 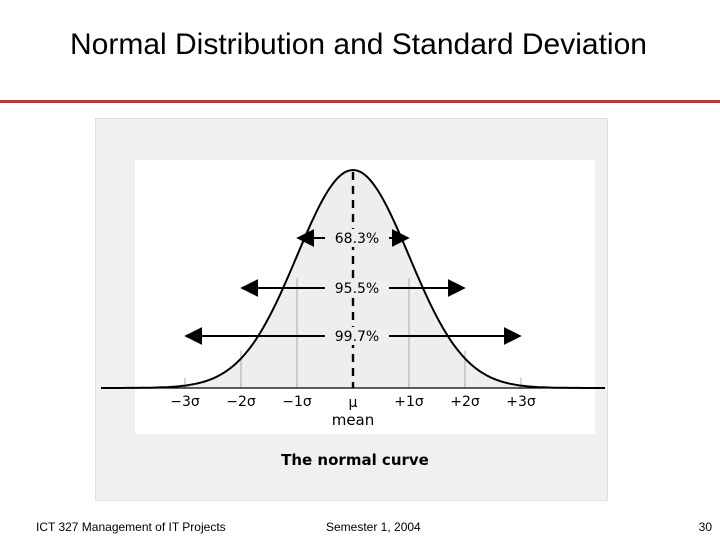 What do you see at coordinates (705, 527) in the screenshot?
I see `footer-page-number: 30` at bounding box center [705, 527].